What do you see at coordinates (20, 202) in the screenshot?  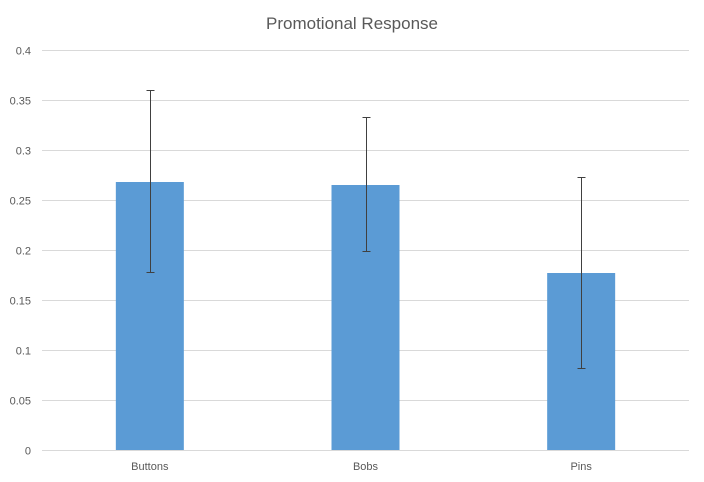 I see `y-tick-label: 0.25` at bounding box center [20, 202].